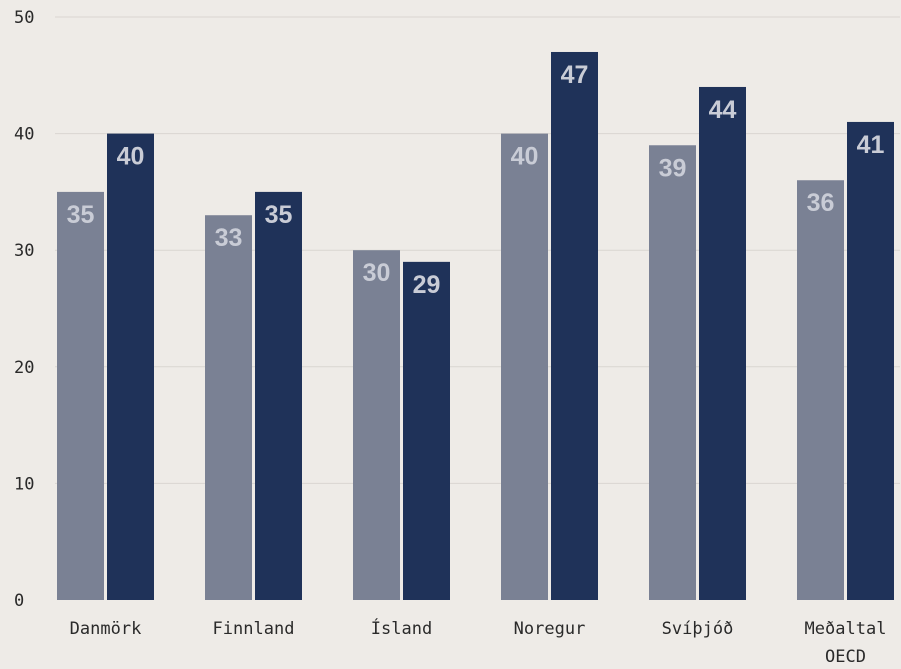 The image size is (901, 669). What do you see at coordinates (24, 368) in the screenshot?
I see `y-tick-label: 20` at bounding box center [24, 368].